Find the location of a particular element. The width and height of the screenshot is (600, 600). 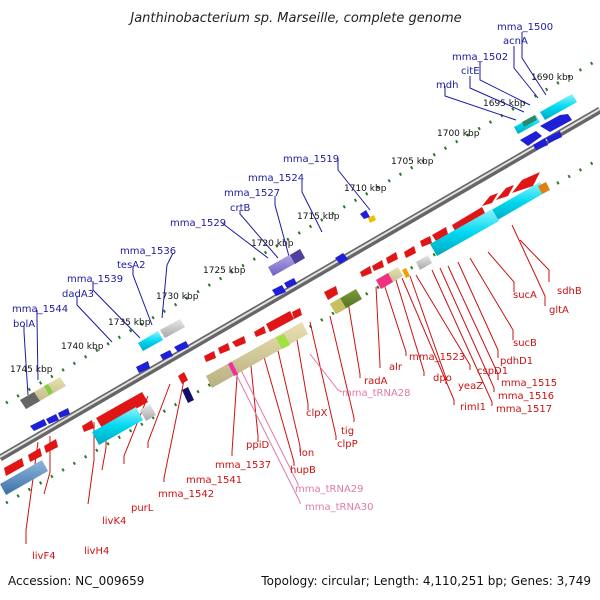

gene-label: mma_1517 is located at coordinates (524, 409).